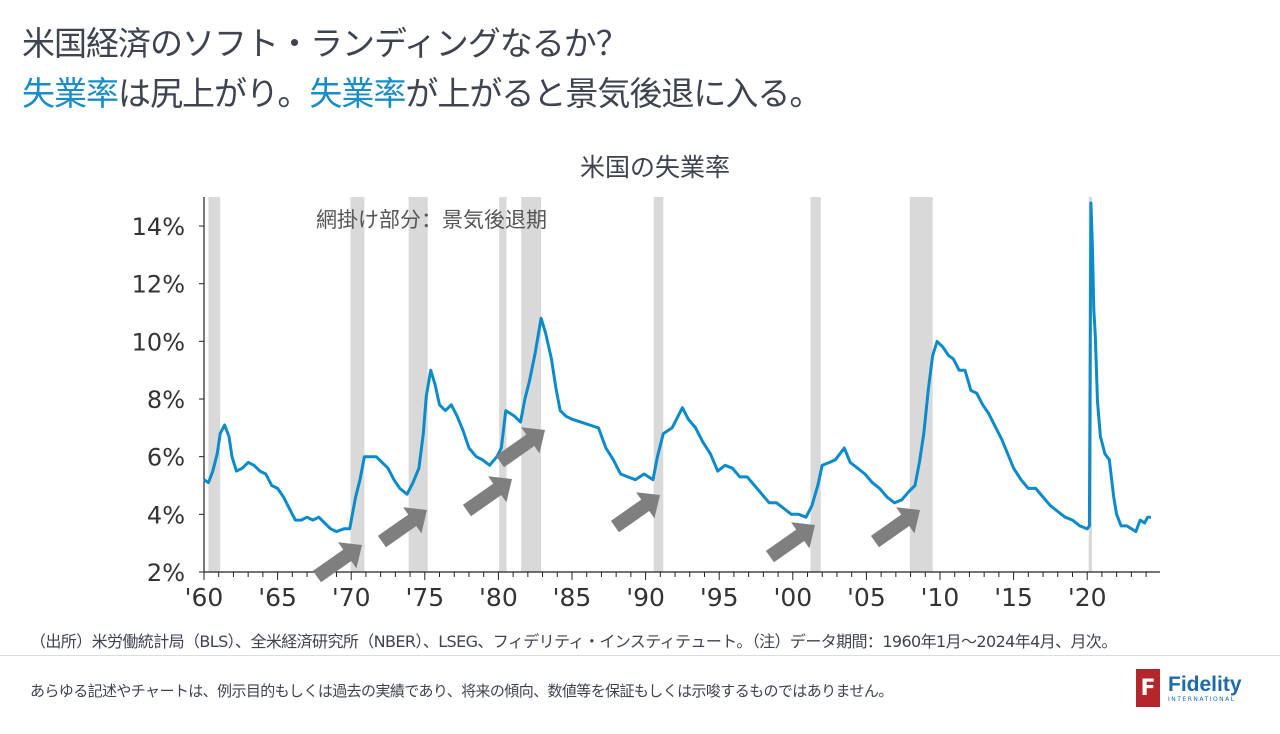 This screenshot has width=1280, height=734. Describe the element at coordinates (431, 220) in the screenshot. I see `recession-annotation: 網掛け部分：景気後退期` at that location.